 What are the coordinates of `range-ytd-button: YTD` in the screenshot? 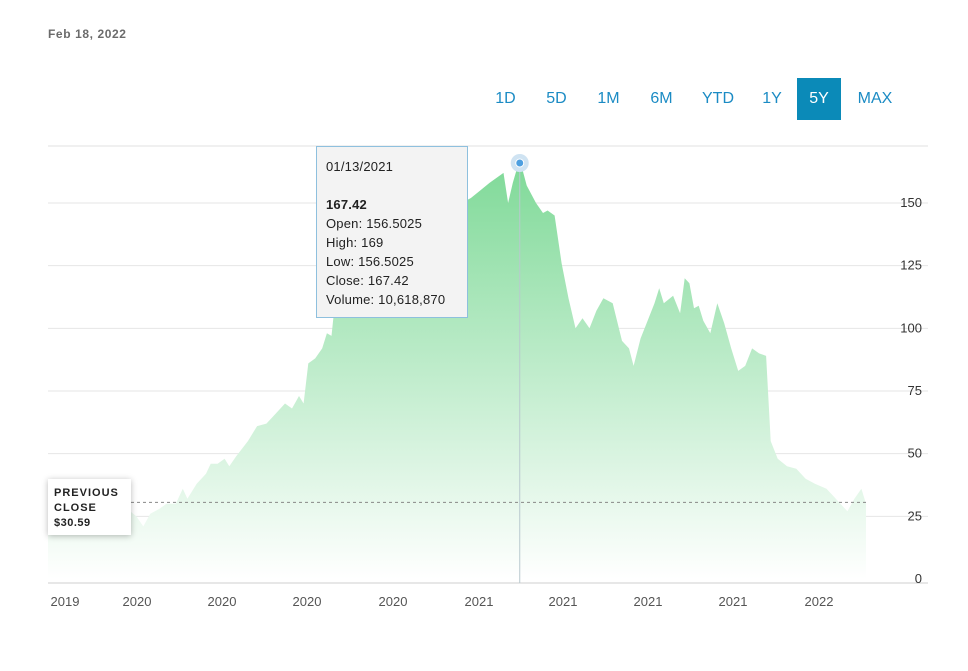 It's located at (718, 98).